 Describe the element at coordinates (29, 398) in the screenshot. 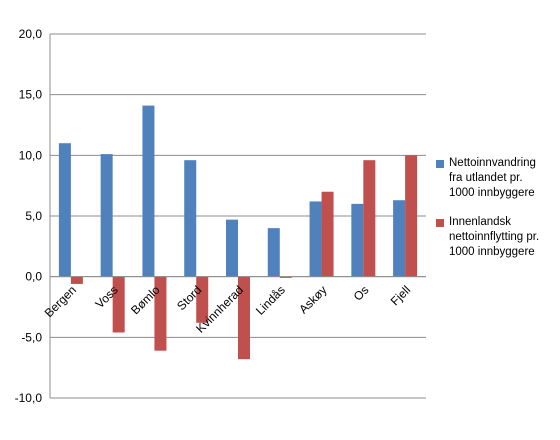

I see `y-tick-label: -10,0` at that location.